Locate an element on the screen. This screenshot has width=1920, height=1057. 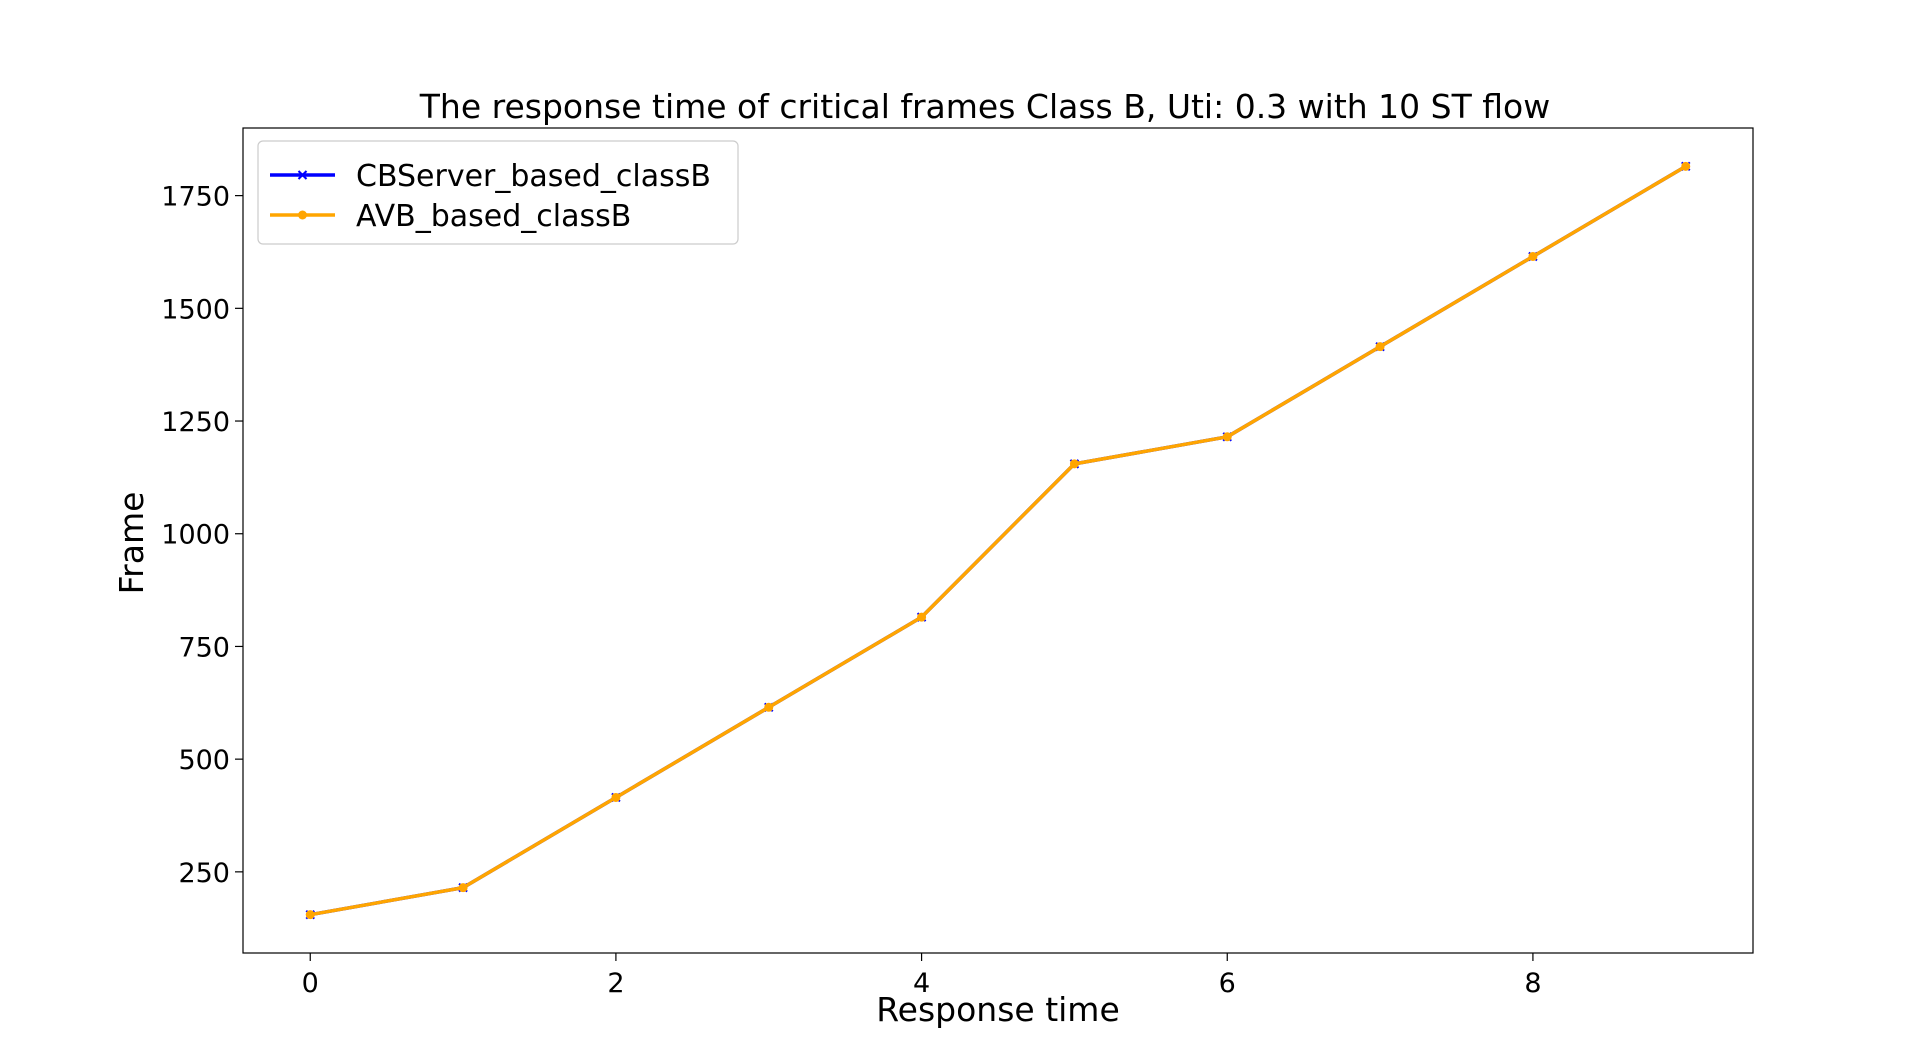
legend: CBServer_based_classB AVB_based_classB is located at coordinates (498, 192).